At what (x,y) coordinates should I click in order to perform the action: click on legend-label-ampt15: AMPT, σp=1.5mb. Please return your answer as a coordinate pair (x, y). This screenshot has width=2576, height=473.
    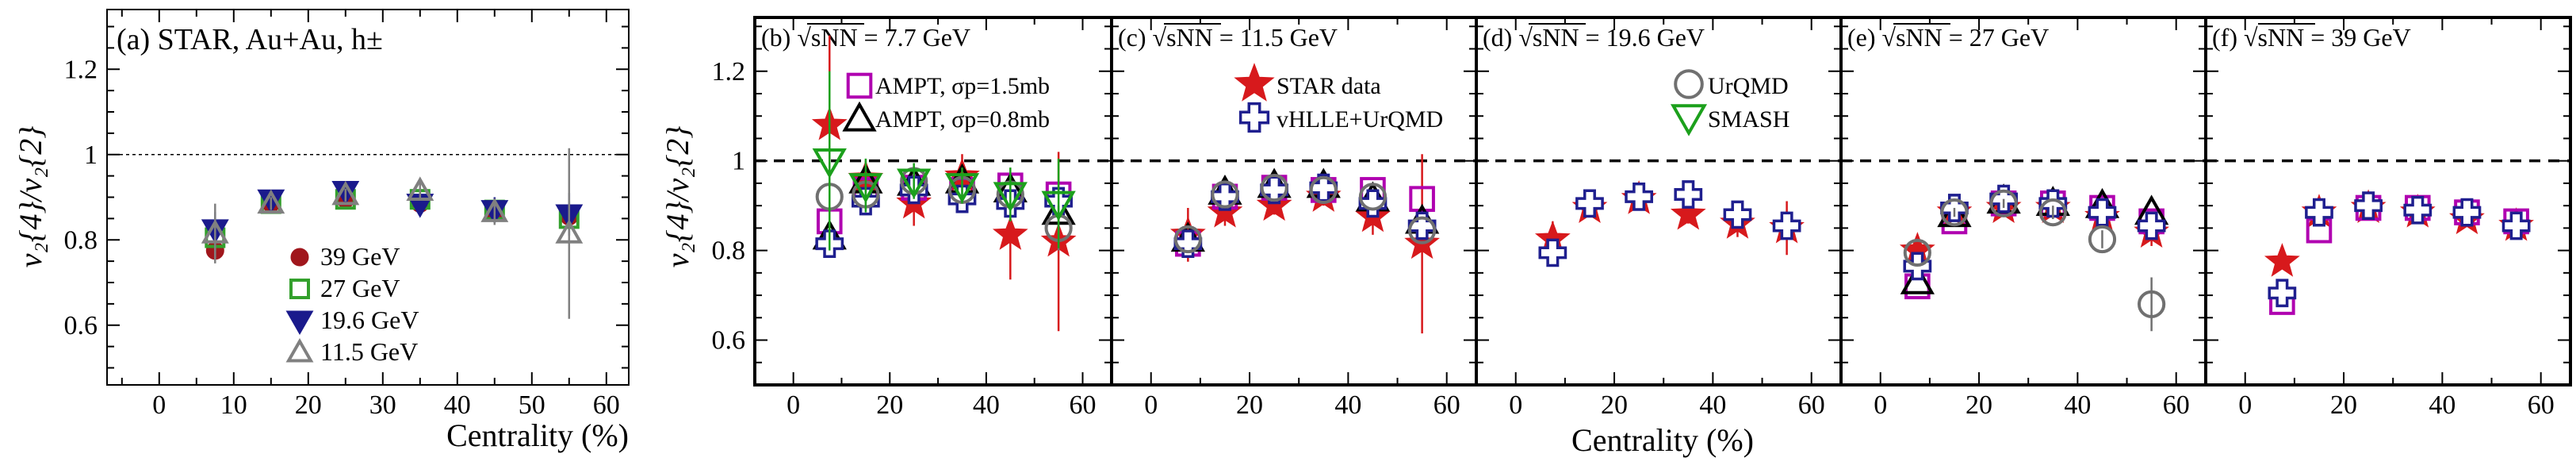
    Looking at the image, I should click on (962, 86).